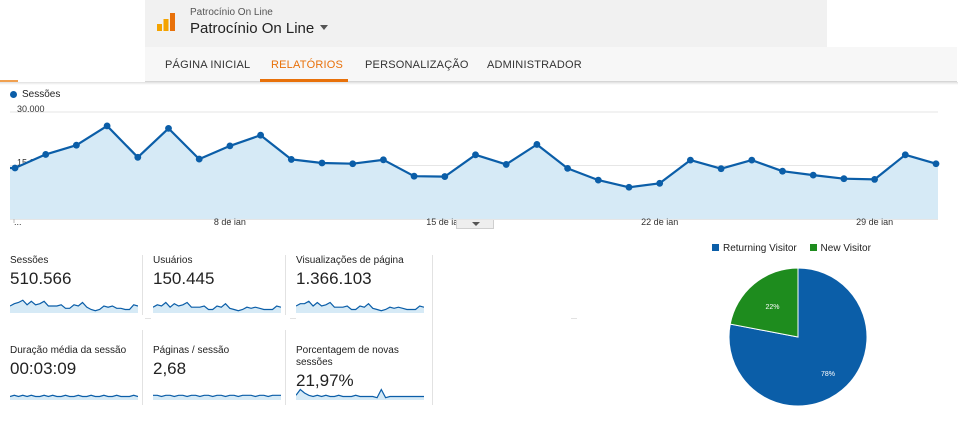  I want to click on metric-value: 00:03:09, so click(43, 368).